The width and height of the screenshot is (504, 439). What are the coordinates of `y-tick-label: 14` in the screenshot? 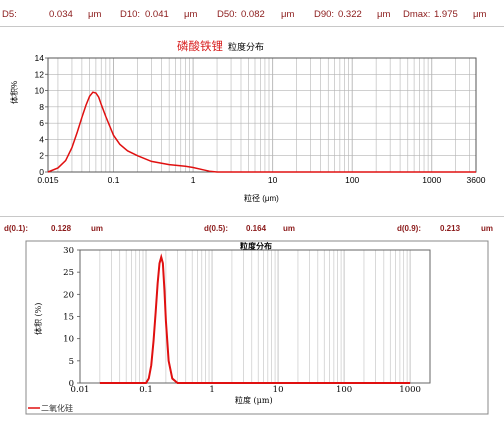 It's located at (40, 58).